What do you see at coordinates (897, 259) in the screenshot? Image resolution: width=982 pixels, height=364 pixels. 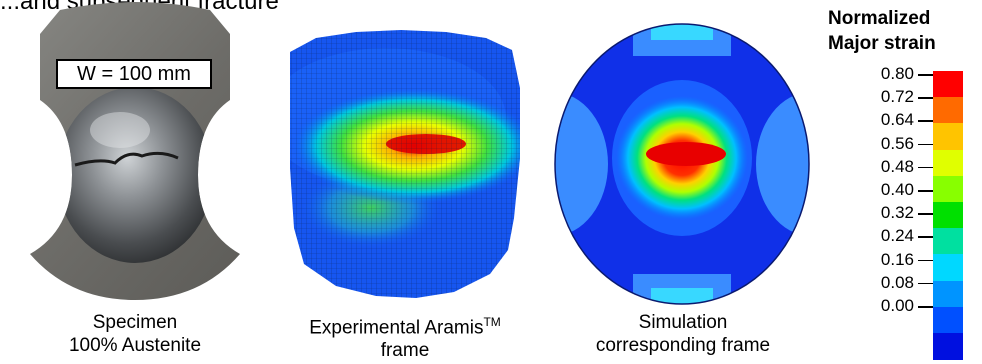 I see `colorbar-tick-label: 0.16` at bounding box center [897, 259].